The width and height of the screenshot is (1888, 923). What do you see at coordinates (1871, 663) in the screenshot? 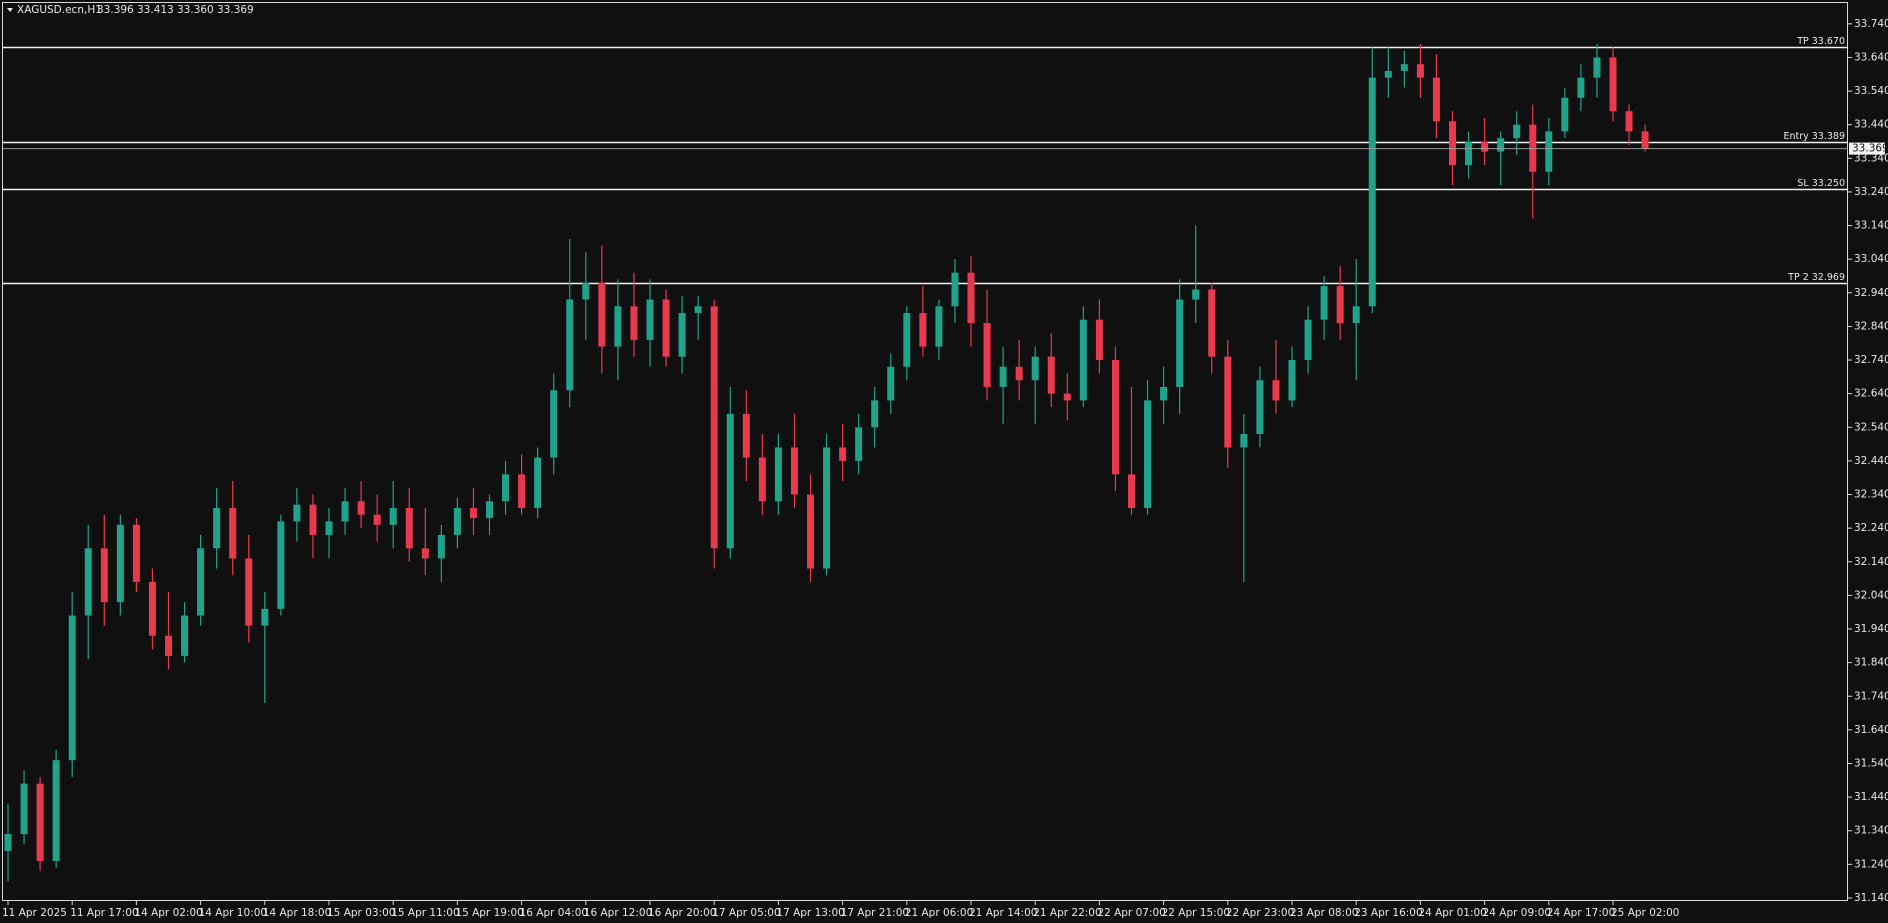
I see `y-tick-label: 31.840` at bounding box center [1871, 663].